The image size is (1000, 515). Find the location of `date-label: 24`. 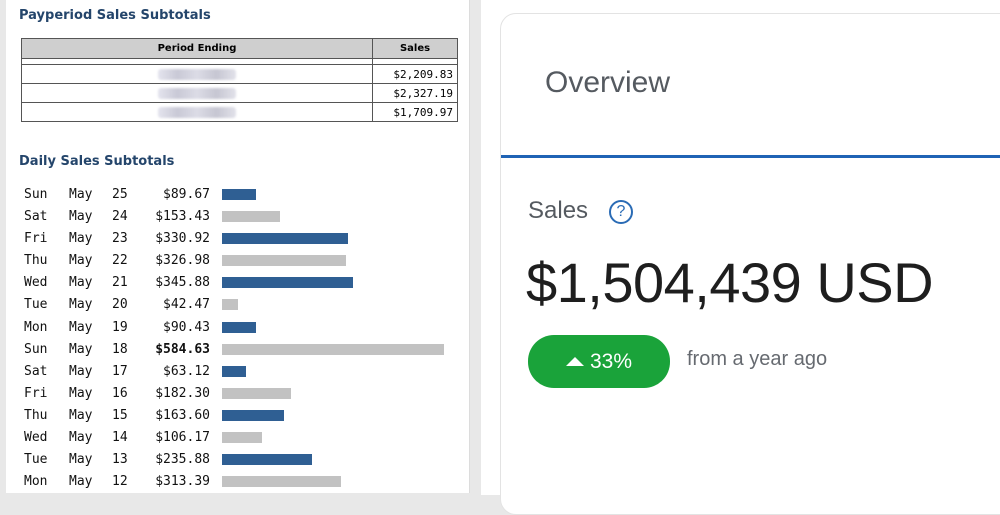

date-label: 24 is located at coordinates (120, 217).